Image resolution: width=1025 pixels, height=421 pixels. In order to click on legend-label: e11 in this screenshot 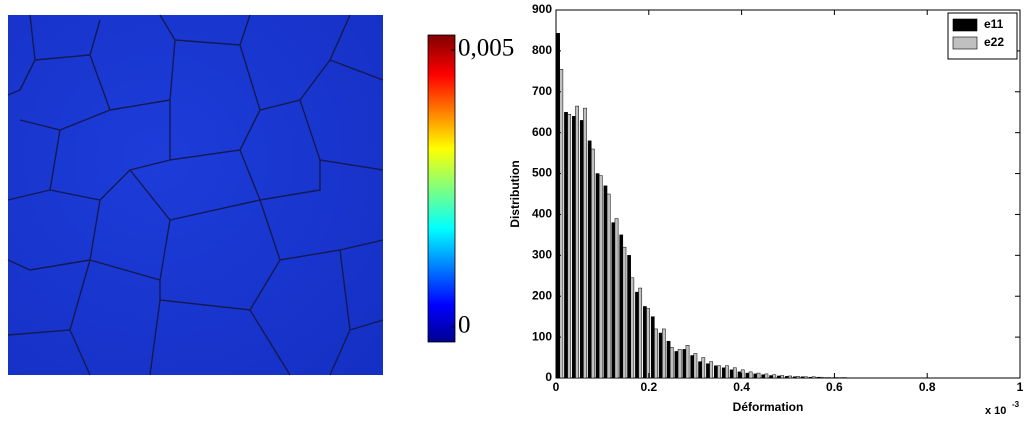, I will do `click(994, 24)`.